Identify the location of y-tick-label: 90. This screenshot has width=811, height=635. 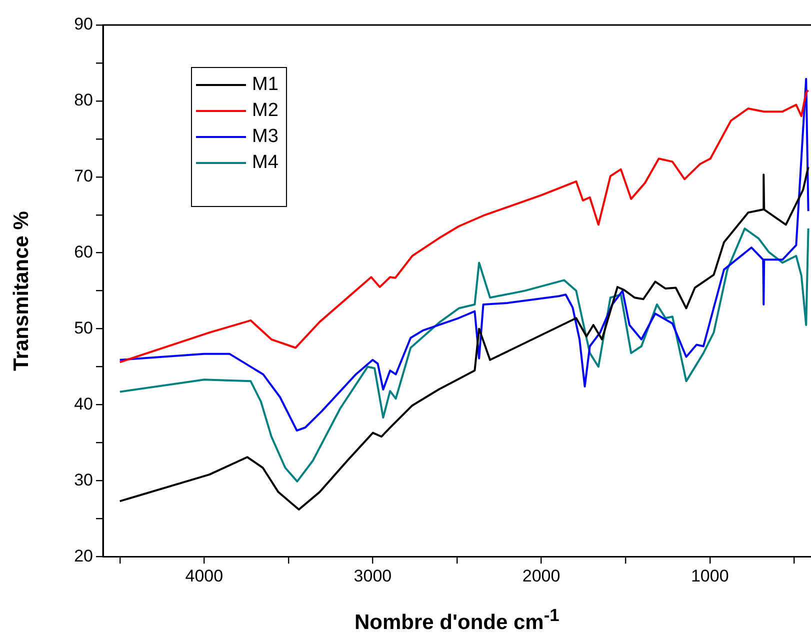
(83, 24).